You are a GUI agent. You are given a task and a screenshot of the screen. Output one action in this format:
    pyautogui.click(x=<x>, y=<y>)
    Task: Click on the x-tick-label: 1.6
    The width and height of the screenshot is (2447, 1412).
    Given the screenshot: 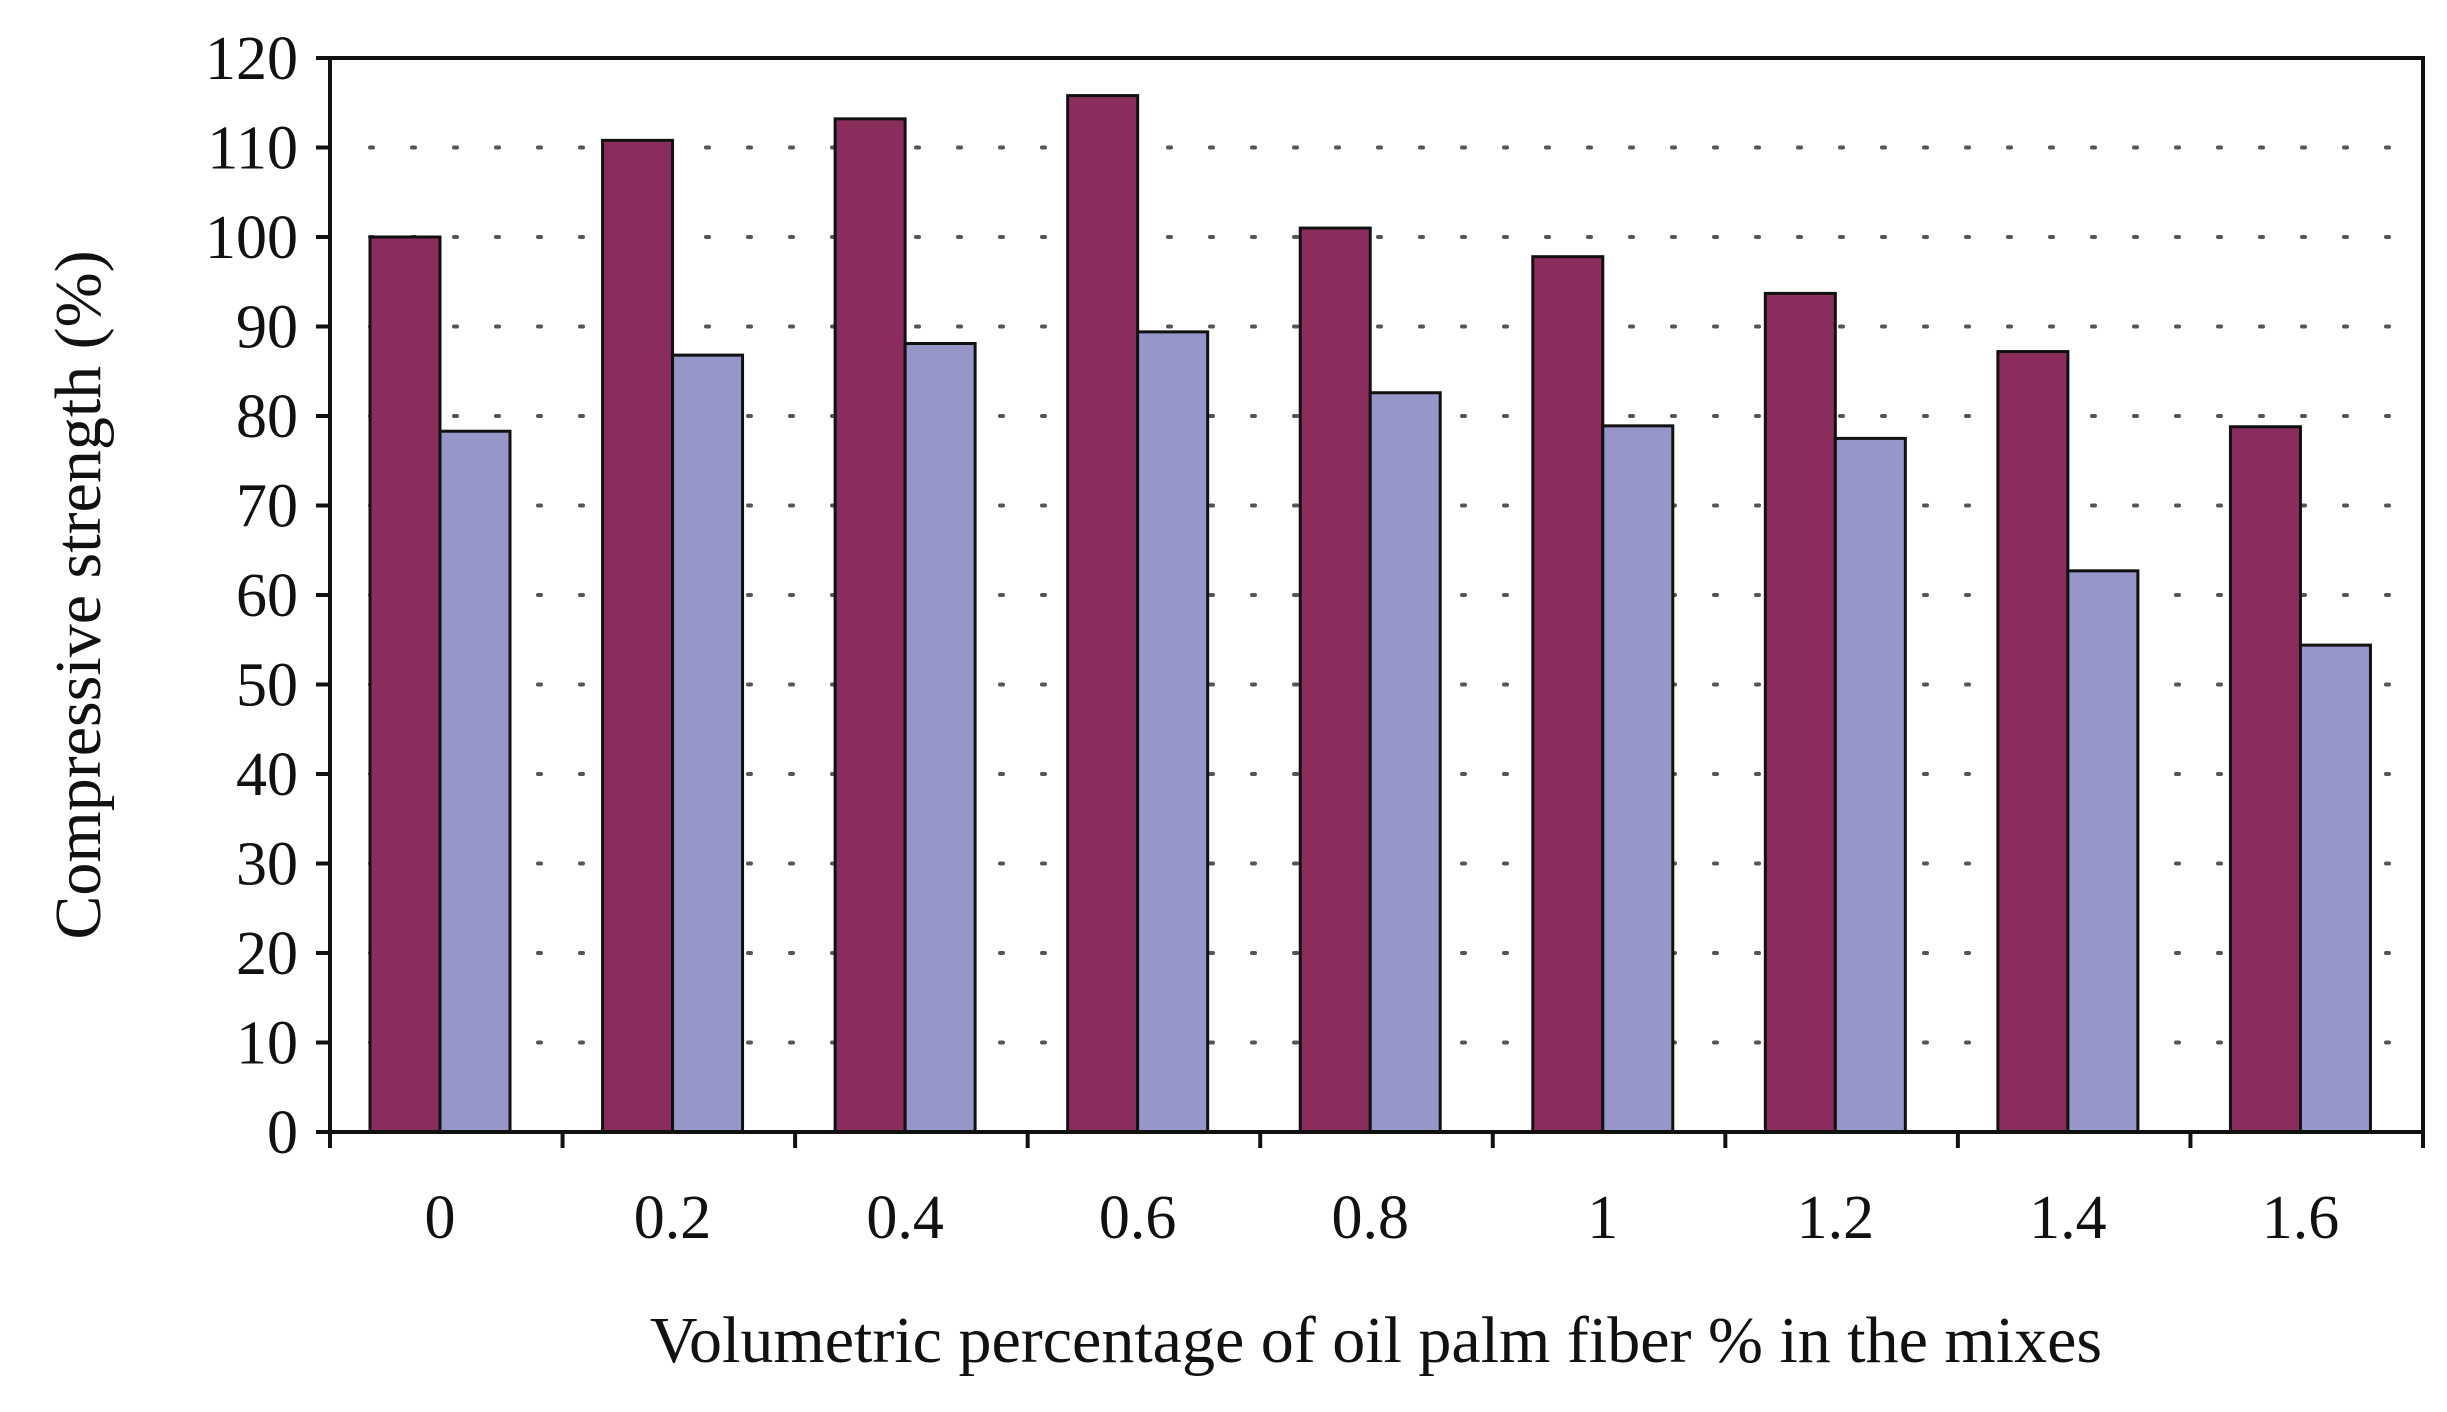 What is the action you would take?
    pyautogui.click(x=2301, y=1218)
    